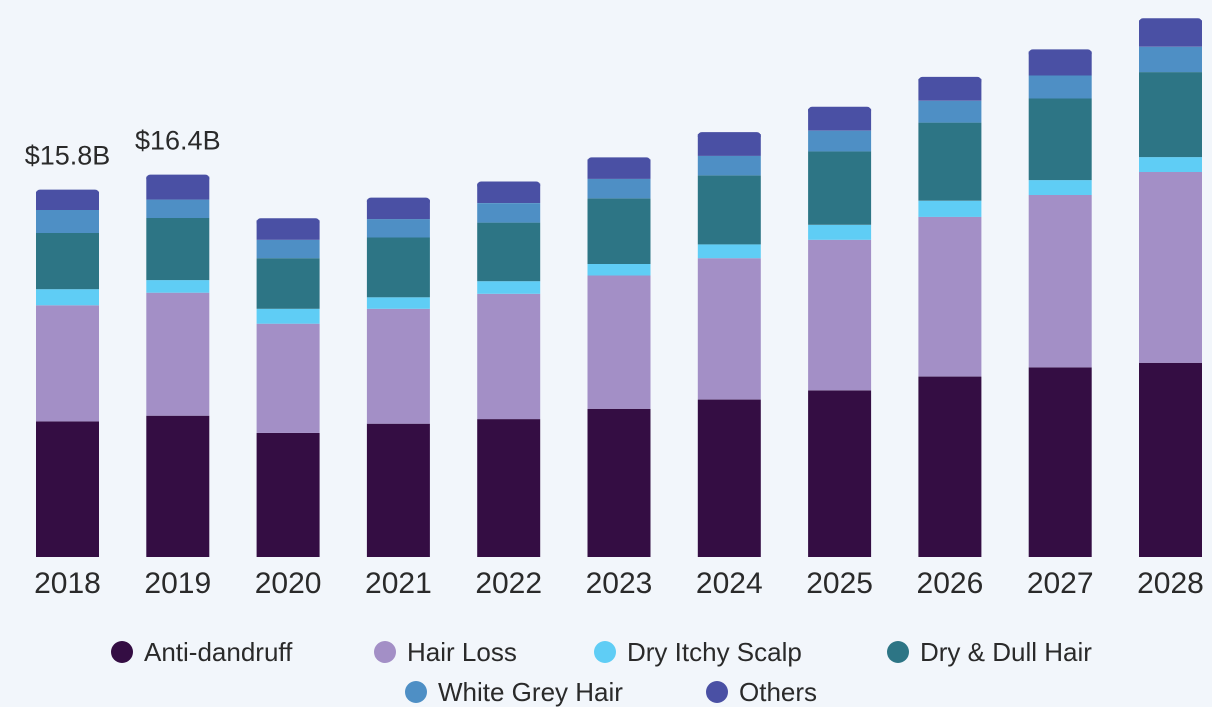 This screenshot has width=1212, height=707. Describe the element at coordinates (178, 286) in the screenshot. I see `bar-dry-itchy-scalp-2019` at that location.